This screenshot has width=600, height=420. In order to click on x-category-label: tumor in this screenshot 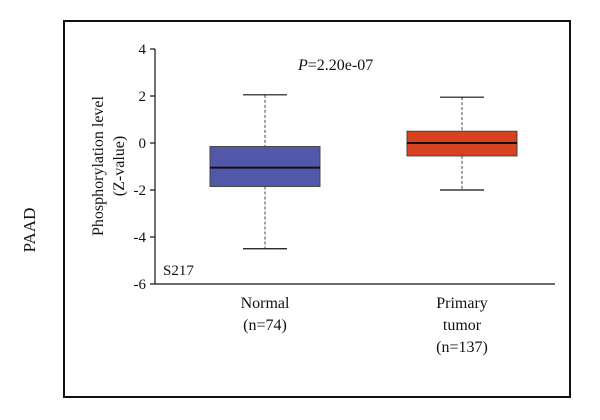, I will do `click(462, 325)`.